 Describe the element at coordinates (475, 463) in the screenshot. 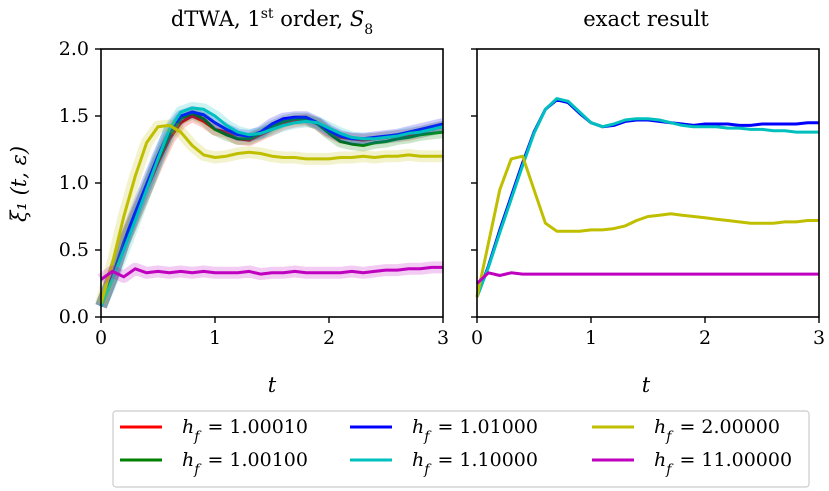

I see `legend-label: hf = 1.10000` at that location.